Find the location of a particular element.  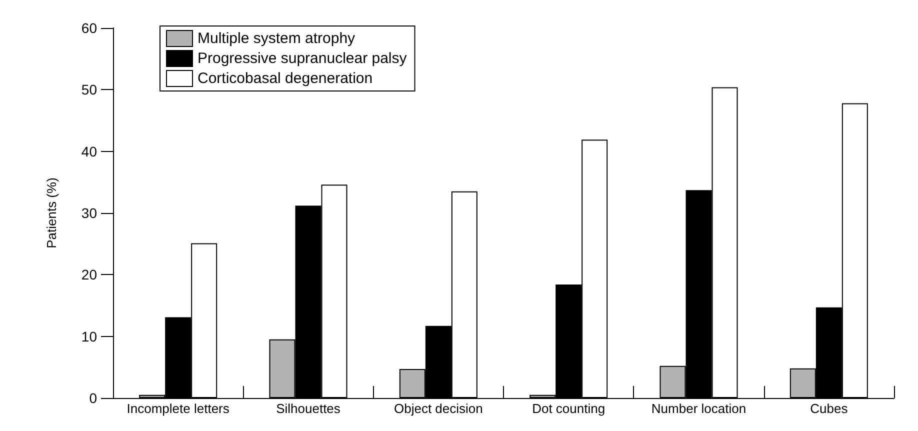

y-tick-label: 10 is located at coordinates (89, 336).